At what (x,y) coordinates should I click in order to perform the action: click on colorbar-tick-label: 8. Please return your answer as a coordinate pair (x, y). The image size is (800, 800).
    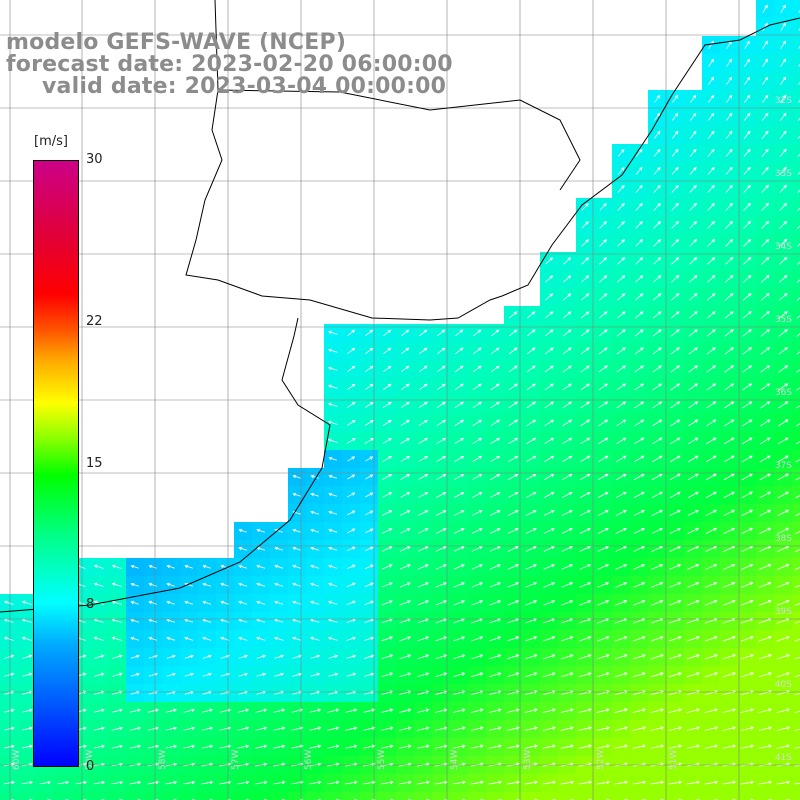
    Looking at the image, I should click on (90, 605).